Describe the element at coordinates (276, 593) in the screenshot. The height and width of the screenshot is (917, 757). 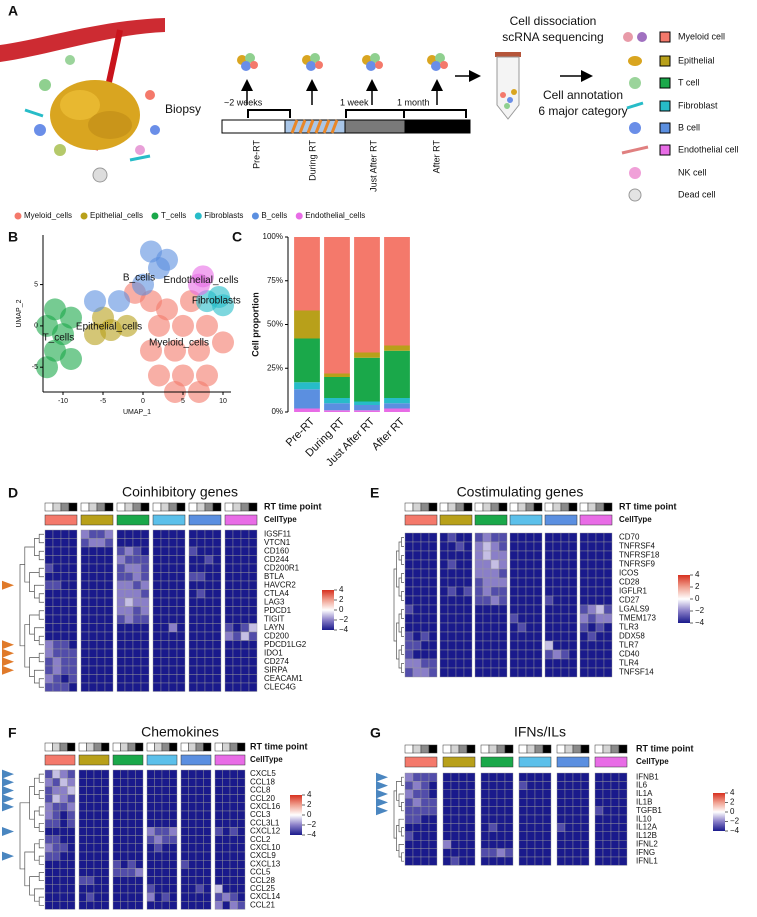
I see `row-label: CTLA4` at that location.